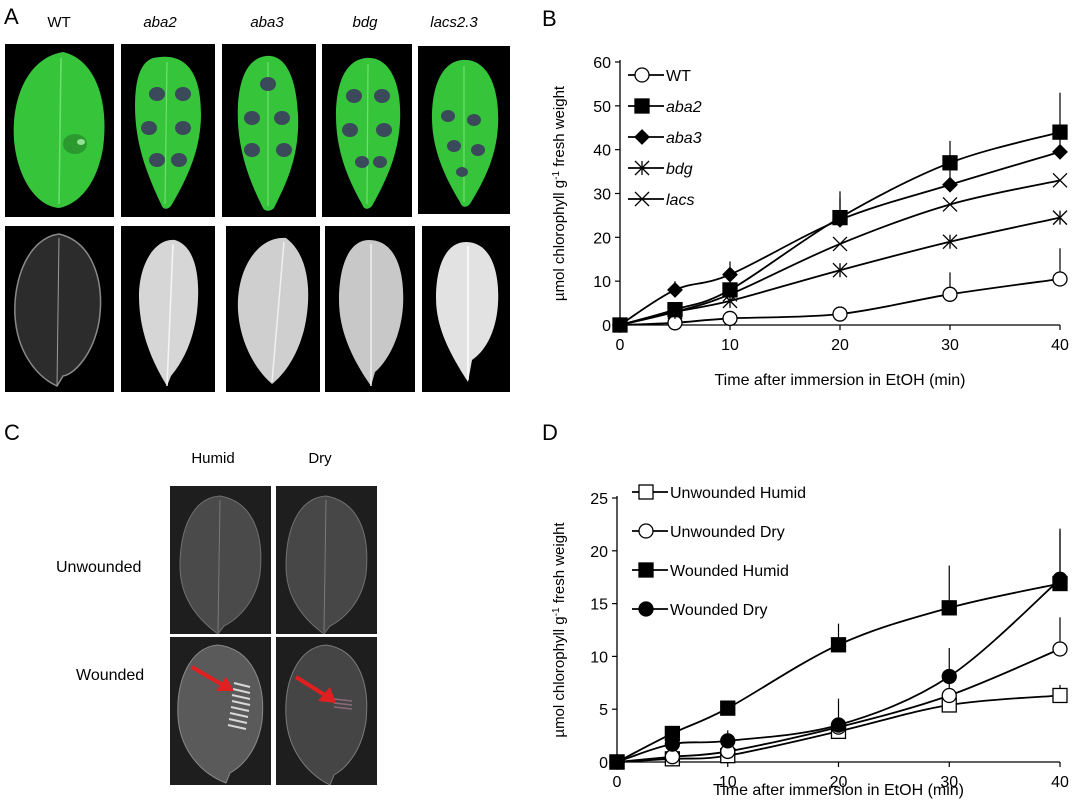 This screenshot has height=800, width=1076. I want to click on leaf-photo-wounded-humid, so click(220, 711).